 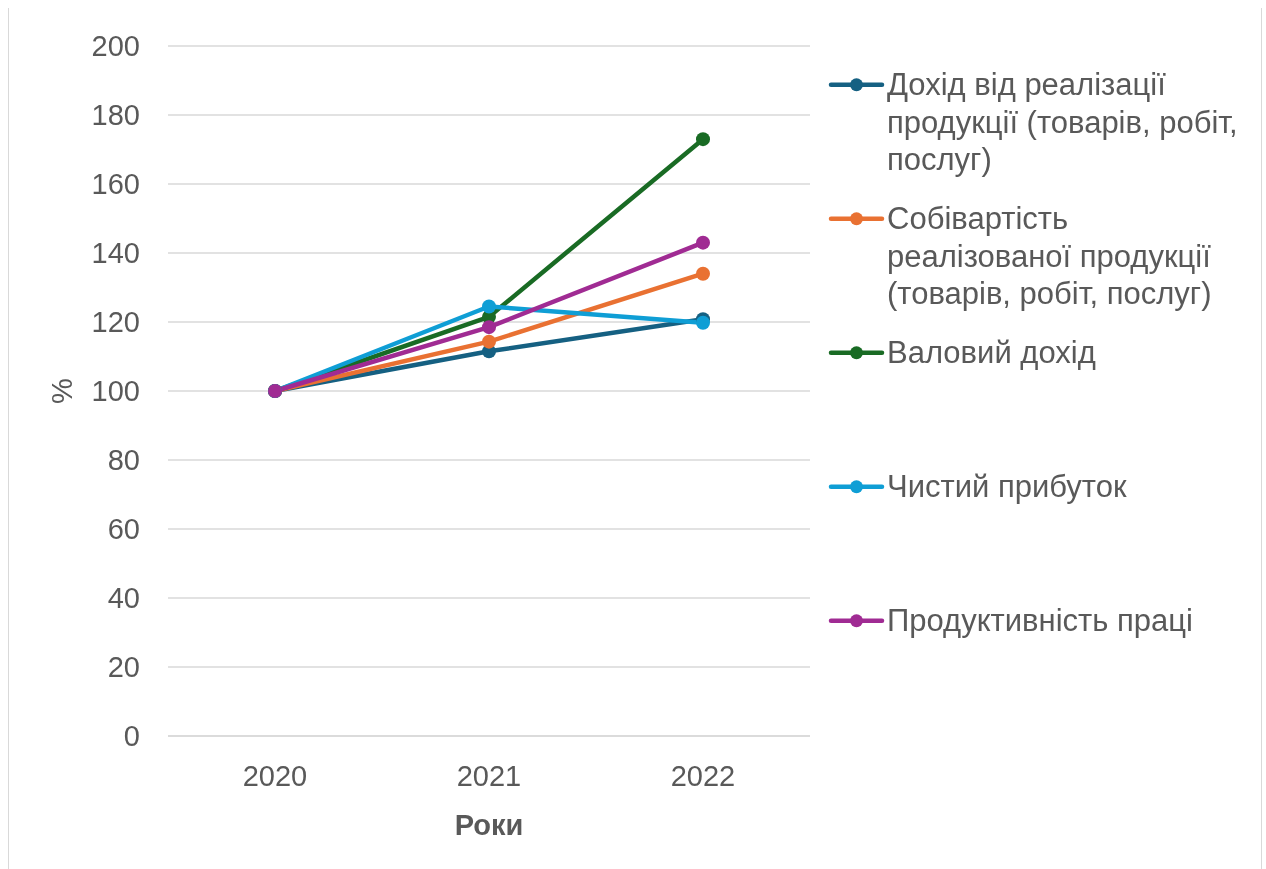 What do you see at coordinates (123, 460) in the screenshot?
I see `y-tick-label: 80` at bounding box center [123, 460].